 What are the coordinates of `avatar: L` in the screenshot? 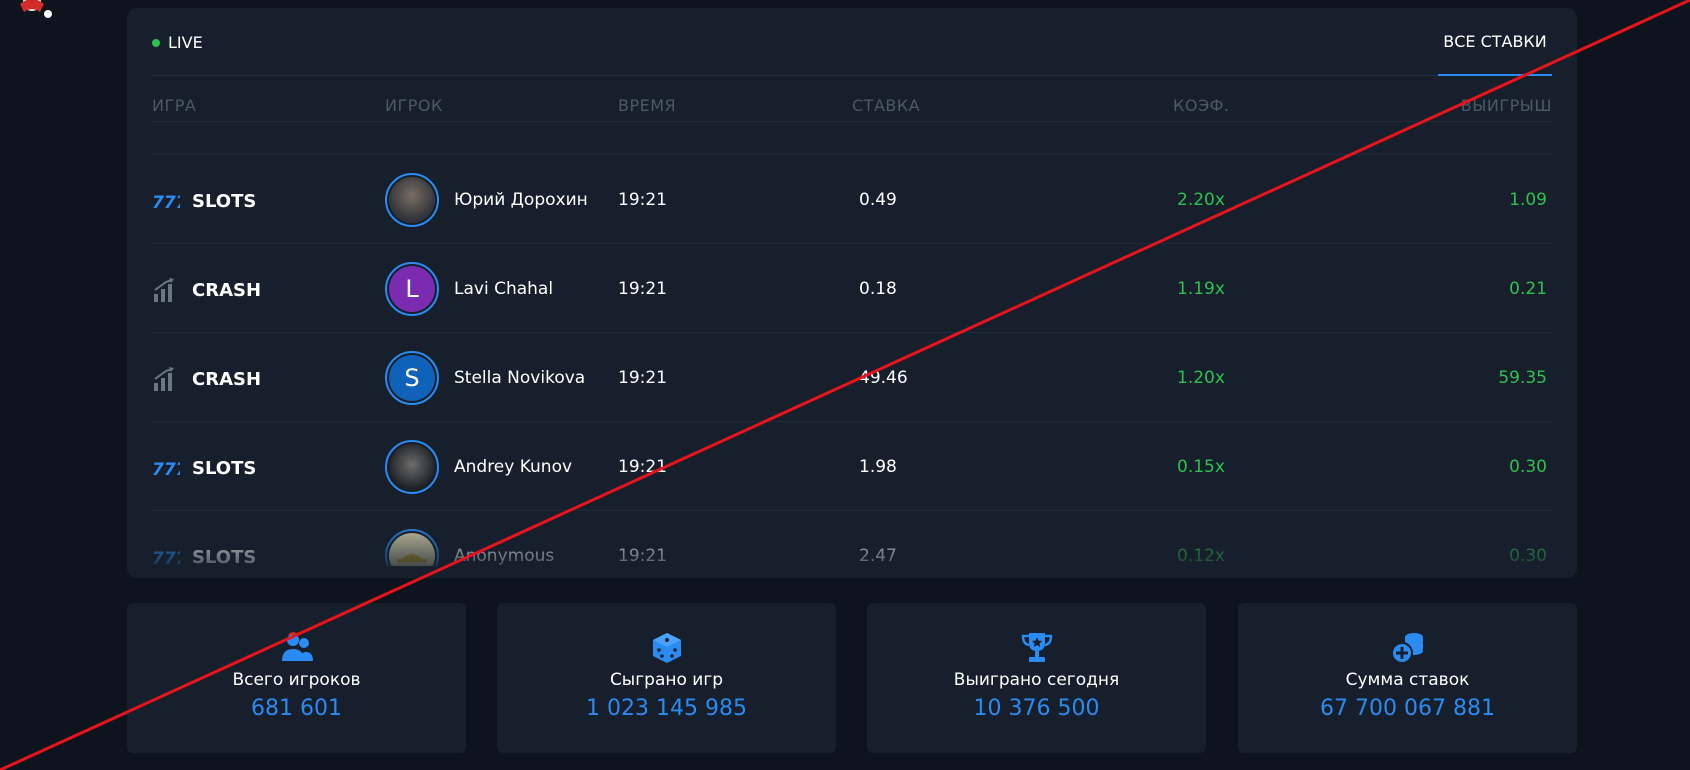 It's located at (412, 289).